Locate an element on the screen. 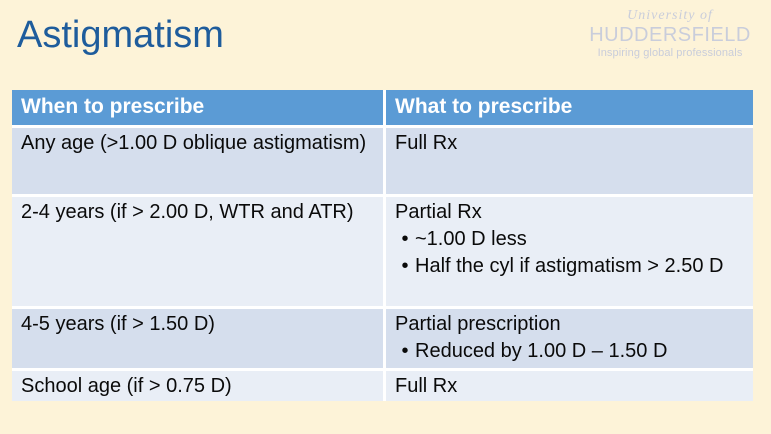  bullet-label: Half the cyl if astigmatism > 2.50 D is located at coordinates (569, 266).